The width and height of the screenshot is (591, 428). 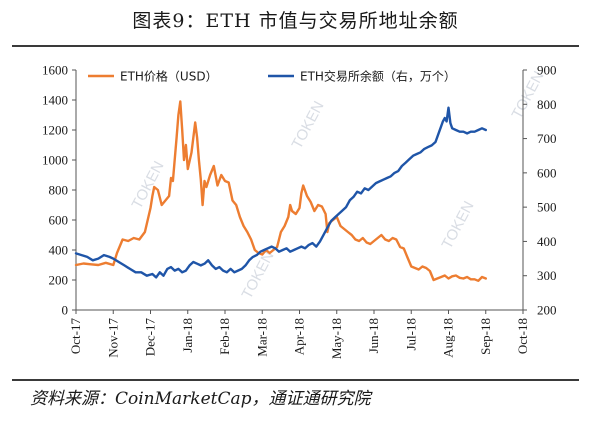 What do you see at coordinates (448, 338) in the screenshot?
I see `x-tick-label: Aug-18` at bounding box center [448, 338].